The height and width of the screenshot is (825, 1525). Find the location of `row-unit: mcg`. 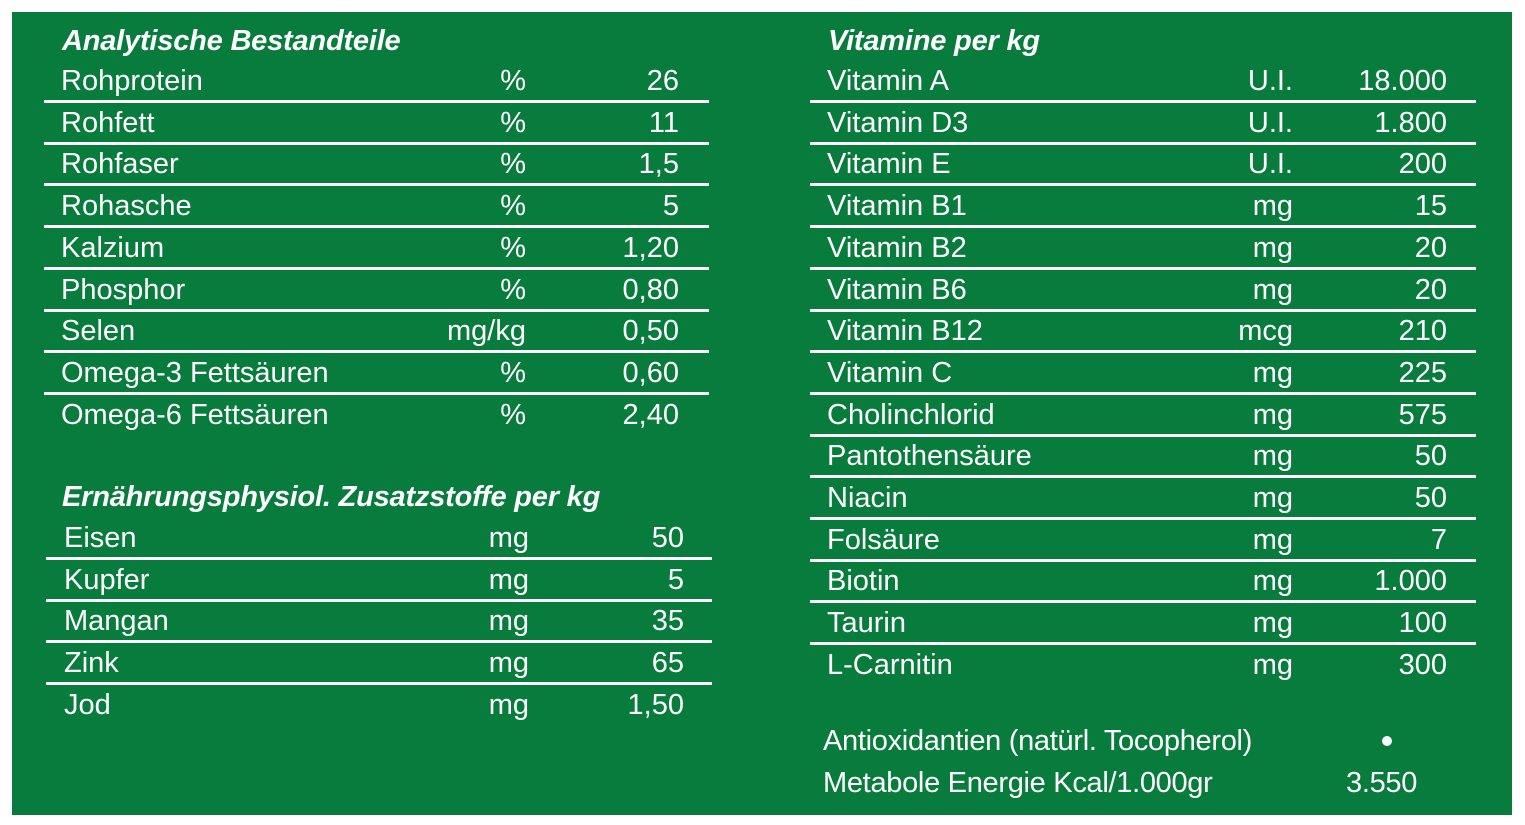

row-unit: mcg is located at coordinates (1265, 331).